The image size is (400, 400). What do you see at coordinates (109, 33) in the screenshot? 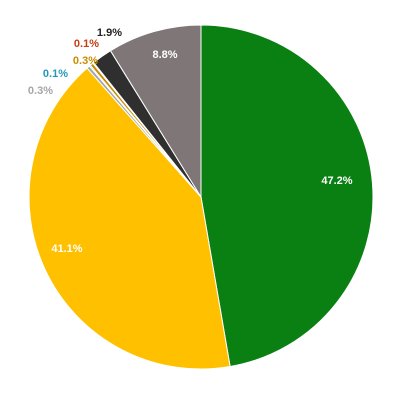
I see `pie-label-7: 1.9%` at bounding box center [109, 33].